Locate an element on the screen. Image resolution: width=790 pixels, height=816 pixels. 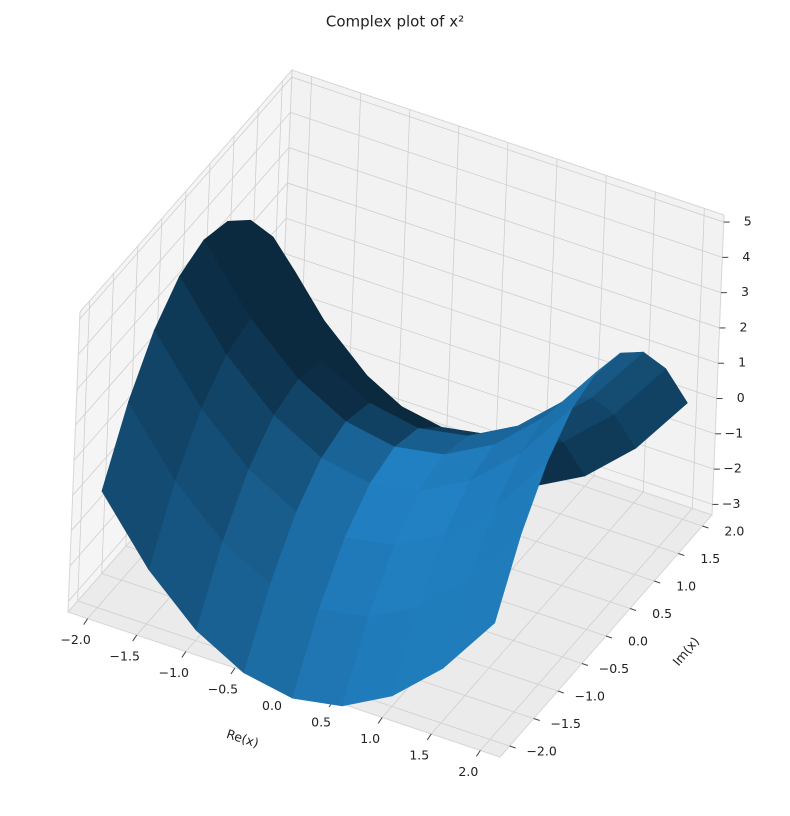
x-axis-label: Re(x) is located at coordinates (243, 738).